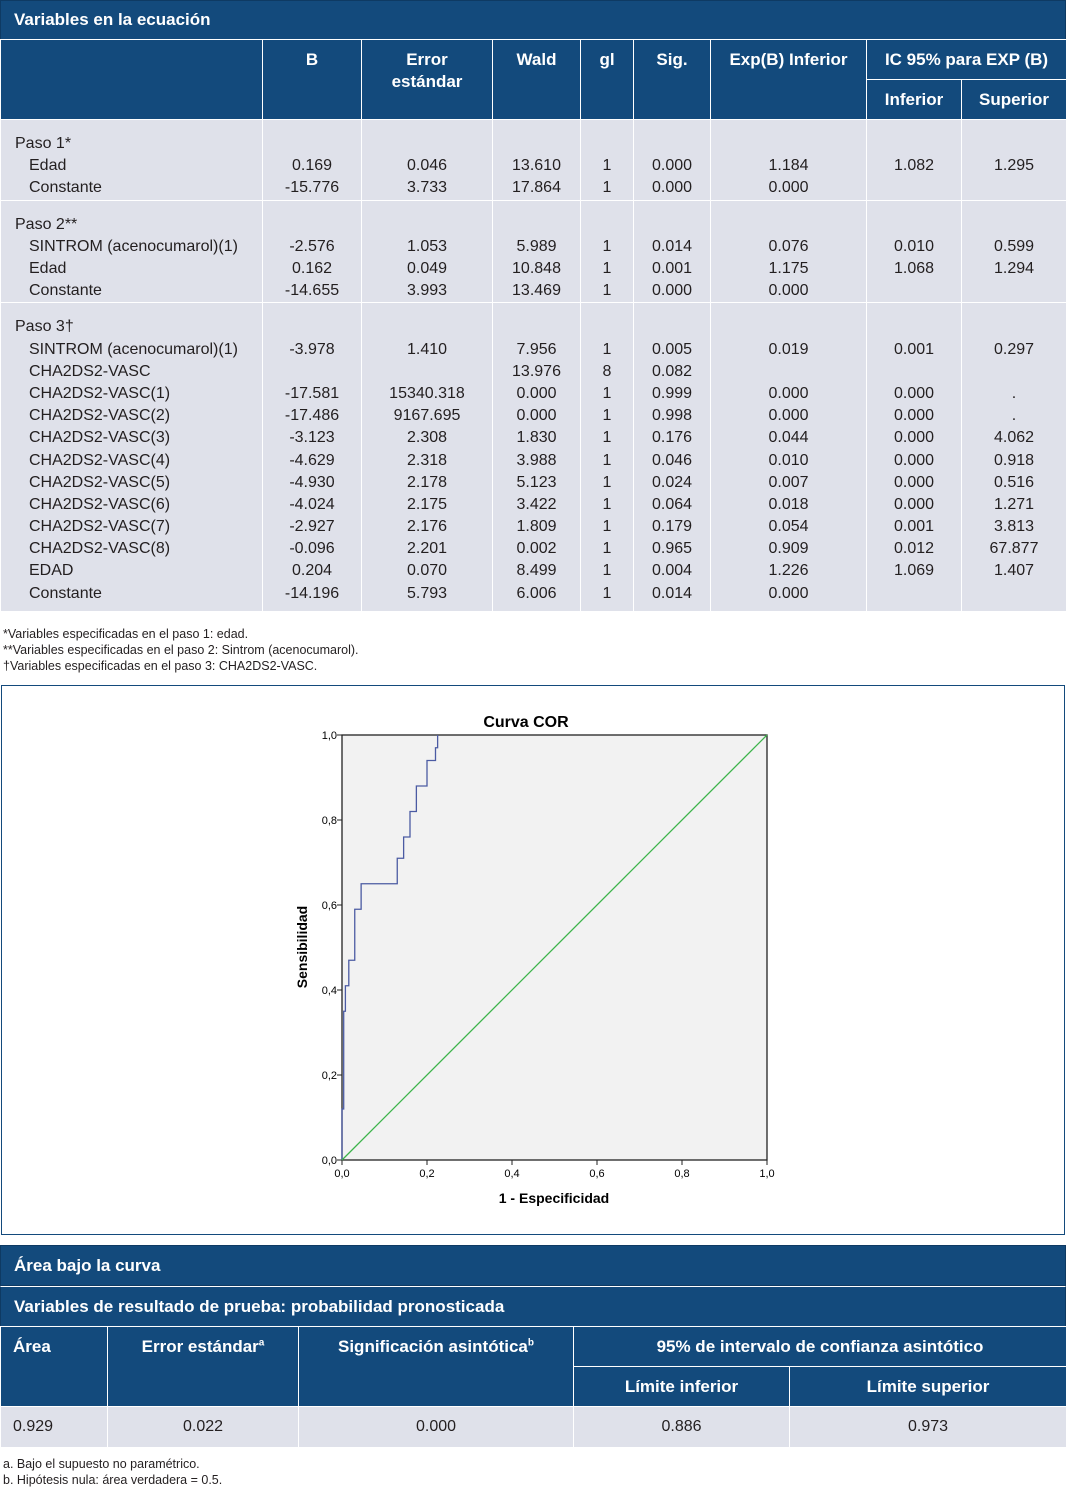  Describe the element at coordinates (329, 1161) in the screenshot. I see `y-tick-label: 0,0` at that location.